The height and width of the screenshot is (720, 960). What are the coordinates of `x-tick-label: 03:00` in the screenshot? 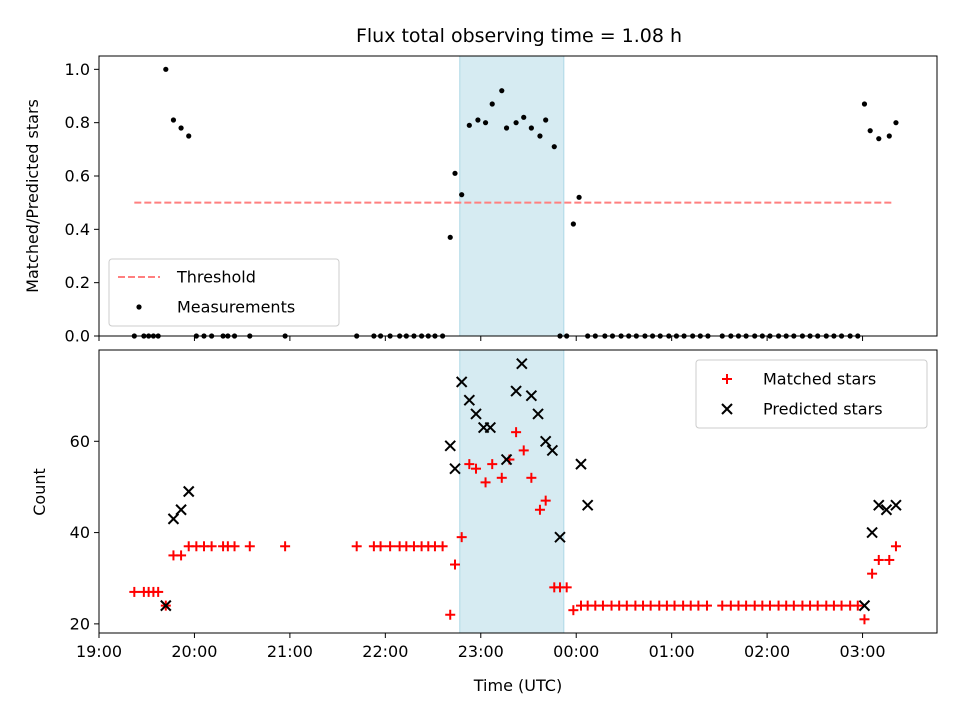 It's located at (862, 651).